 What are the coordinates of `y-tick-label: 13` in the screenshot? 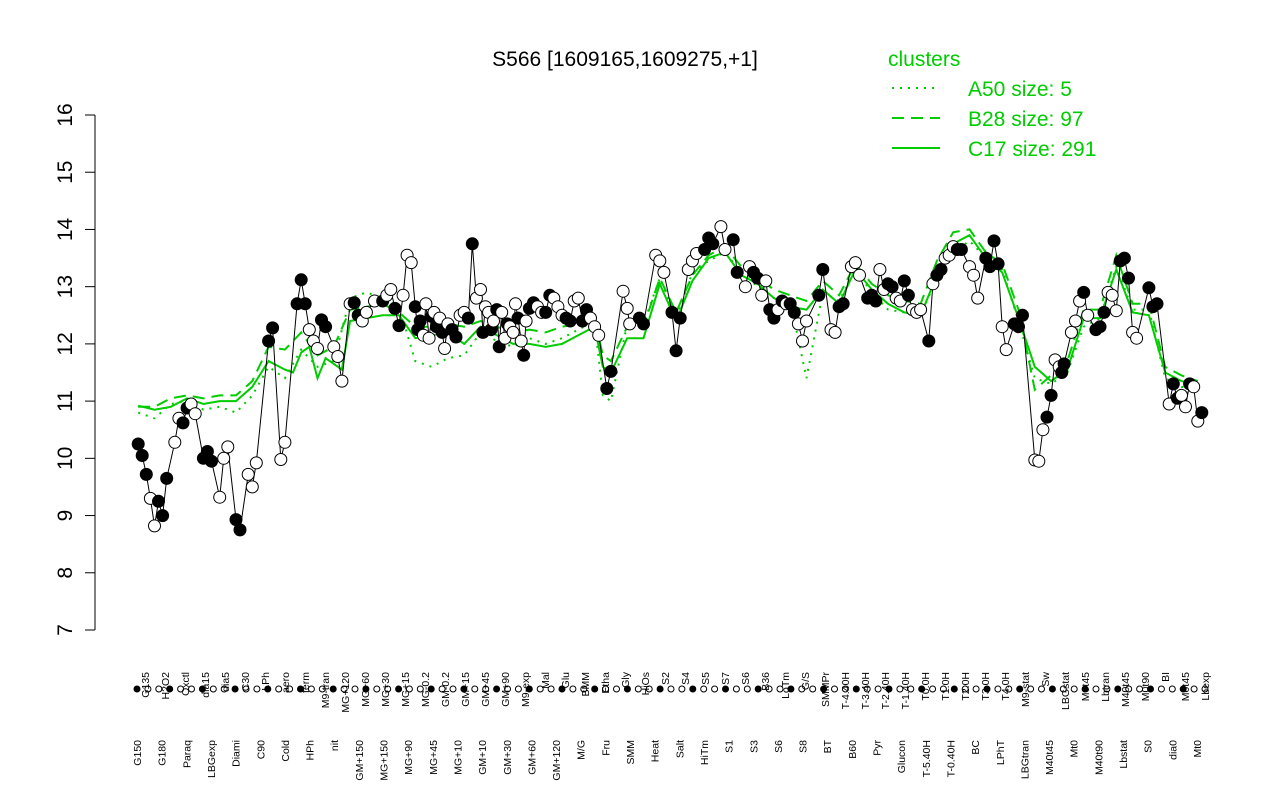 It's located at (65, 286).